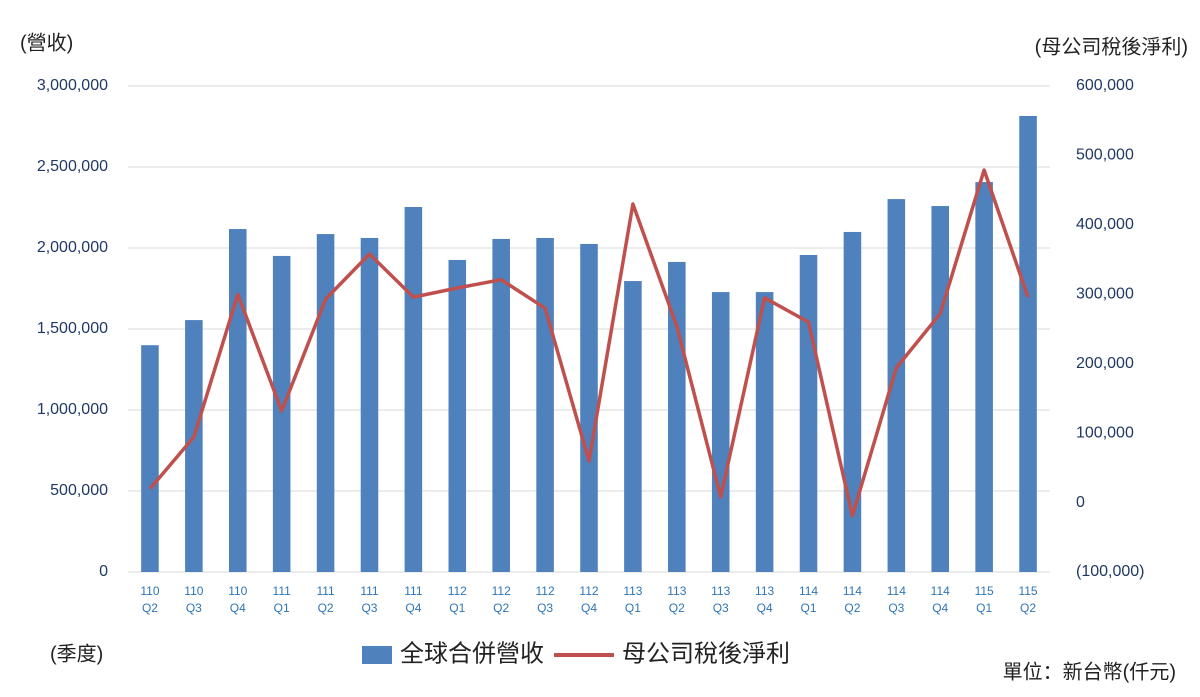 The width and height of the screenshot is (1200, 697). I want to click on y2-tick-label: 200,000, so click(1105, 363).